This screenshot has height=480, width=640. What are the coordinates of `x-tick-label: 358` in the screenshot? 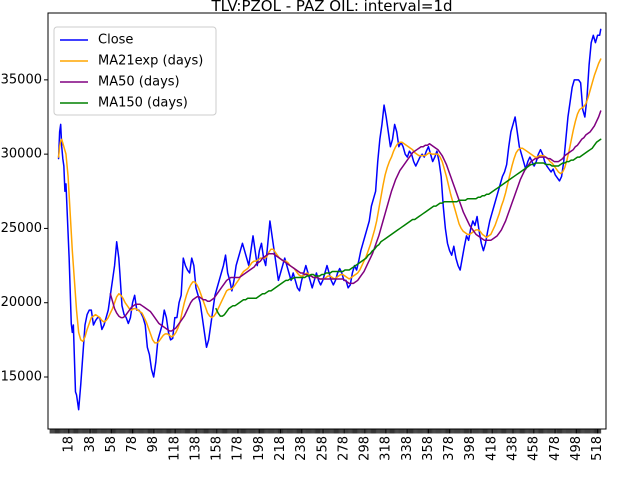 It's located at (428, 448).